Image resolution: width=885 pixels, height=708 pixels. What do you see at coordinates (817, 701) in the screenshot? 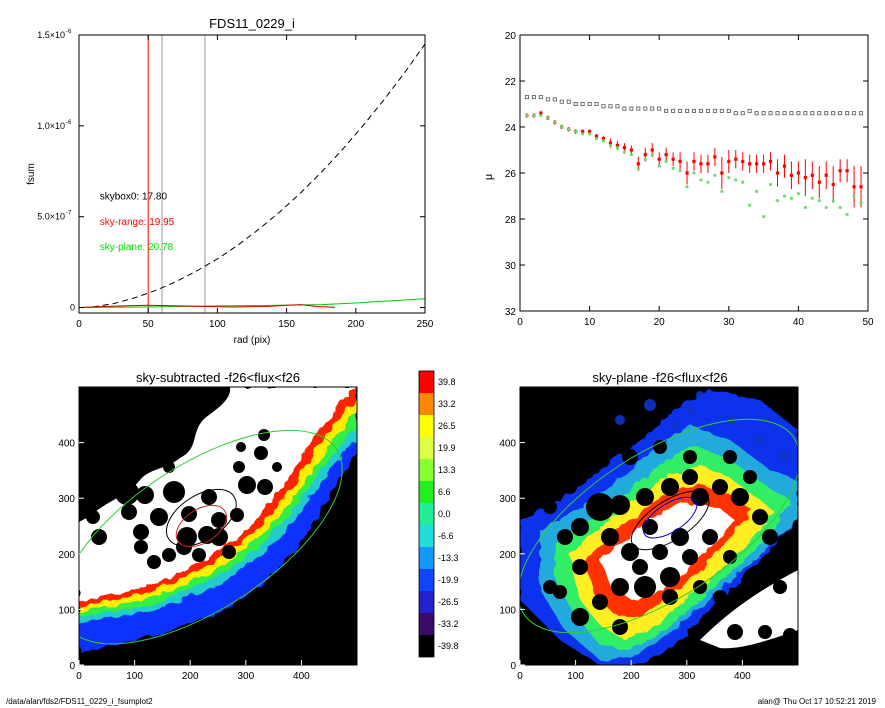
I see `footer-stamp: alan@ Thu Oct 17 10:52:21 2019` at bounding box center [817, 701].